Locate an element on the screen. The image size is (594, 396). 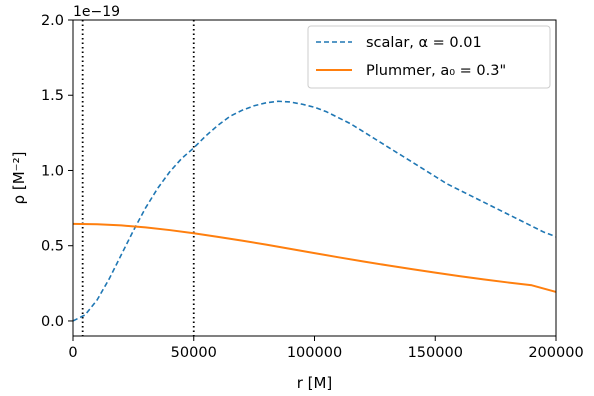
x-tick-label: 100000 is located at coordinates (314, 353).